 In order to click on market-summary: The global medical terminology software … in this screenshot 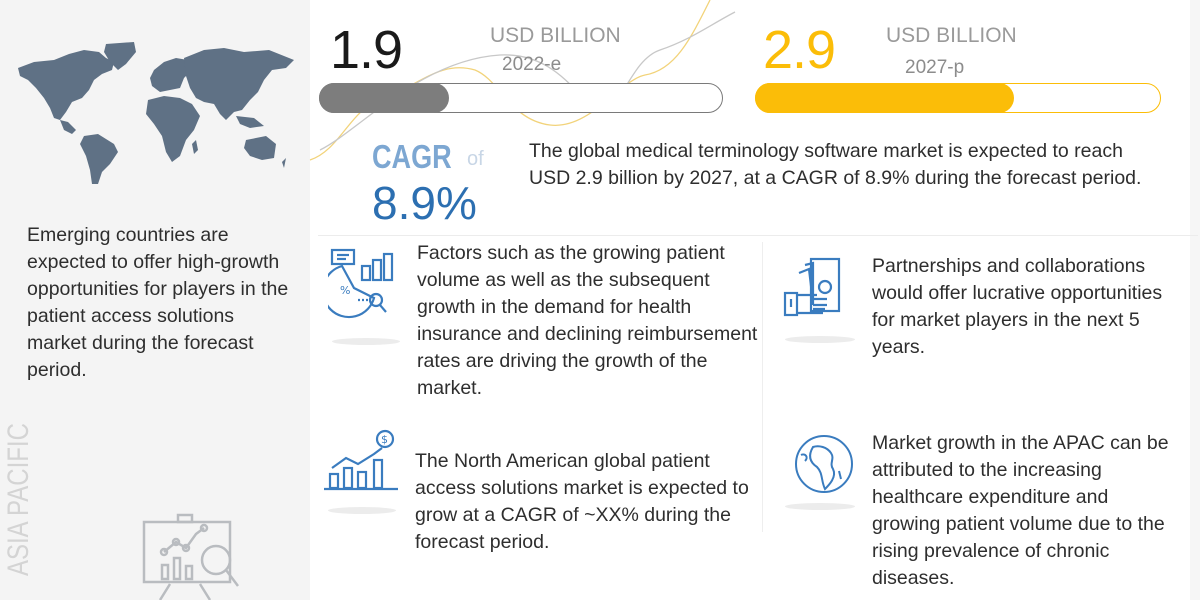, I will do `click(835, 164)`.